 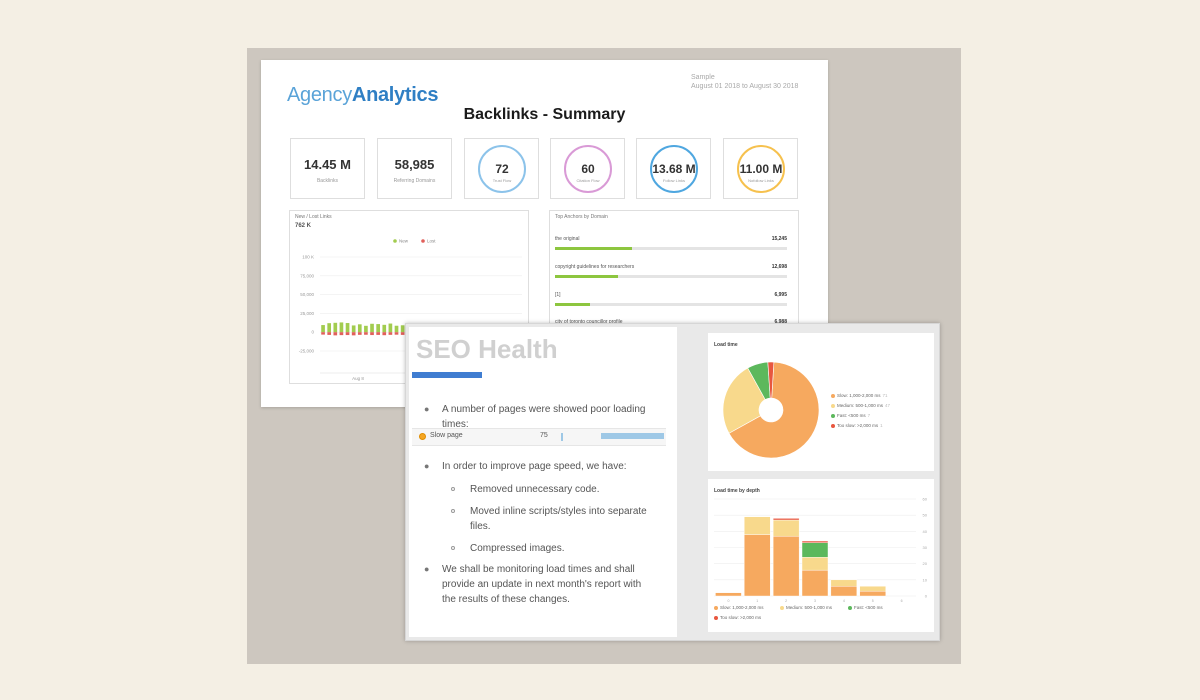 What do you see at coordinates (703, 77) in the screenshot?
I see `client-name: Sample` at bounding box center [703, 77].